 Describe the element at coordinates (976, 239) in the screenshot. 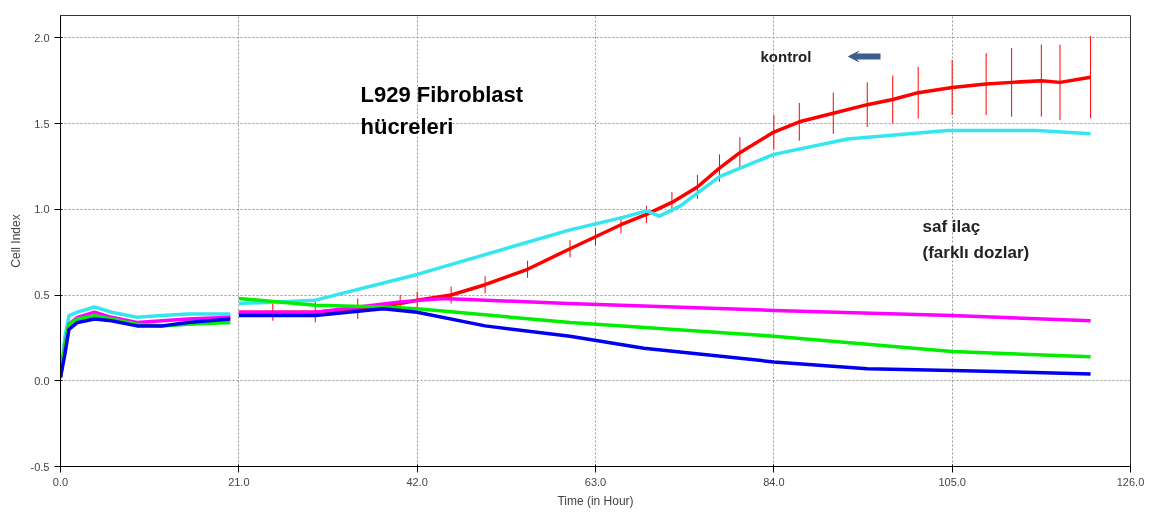

I see `annotation: saf ilaç (farklı dozlar)` at that location.